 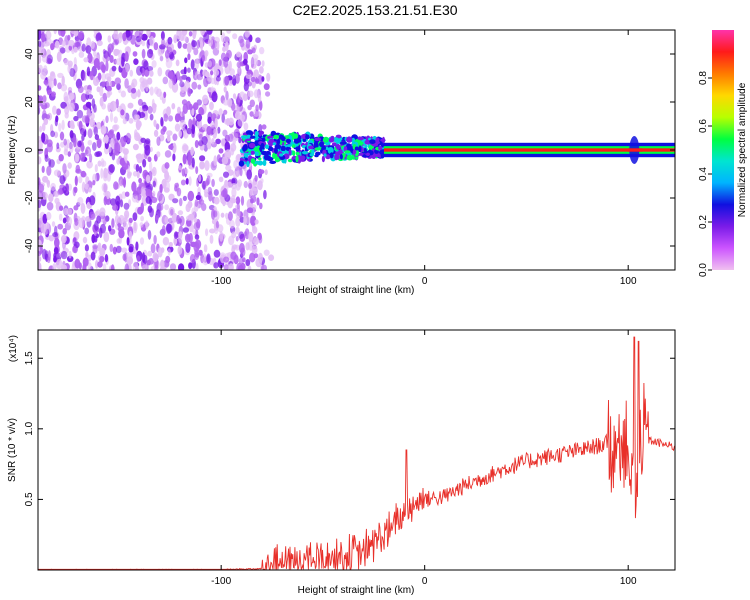 What do you see at coordinates (425, 281) in the screenshot?
I see `spectrogram-x-tick-label: 0` at bounding box center [425, 281].